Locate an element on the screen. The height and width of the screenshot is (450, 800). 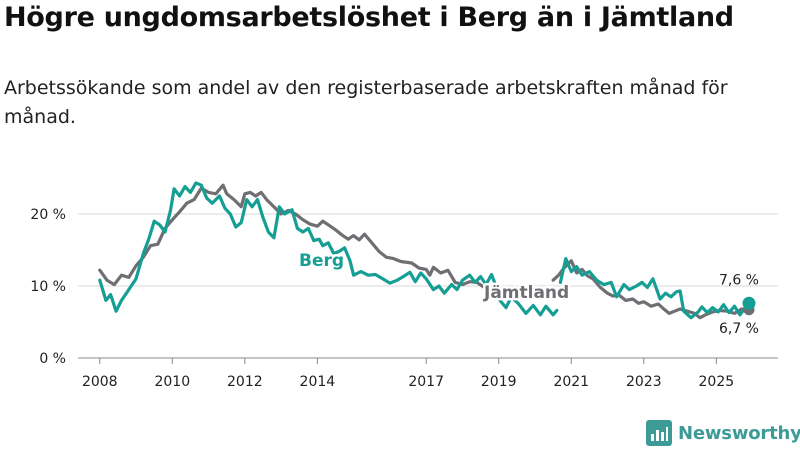
berg-series-label: Berg is located at coordinates (321, 261).